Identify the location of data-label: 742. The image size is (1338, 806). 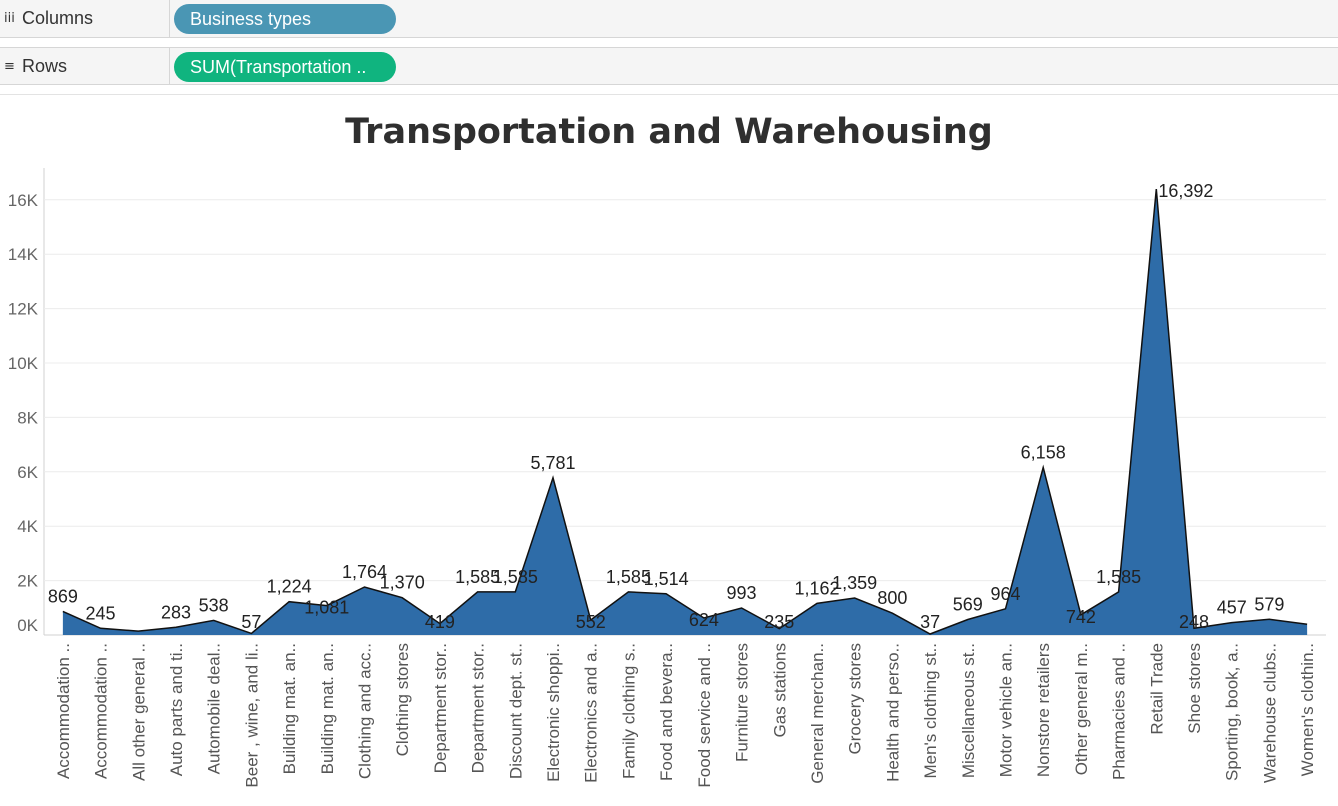
(1081, 617).